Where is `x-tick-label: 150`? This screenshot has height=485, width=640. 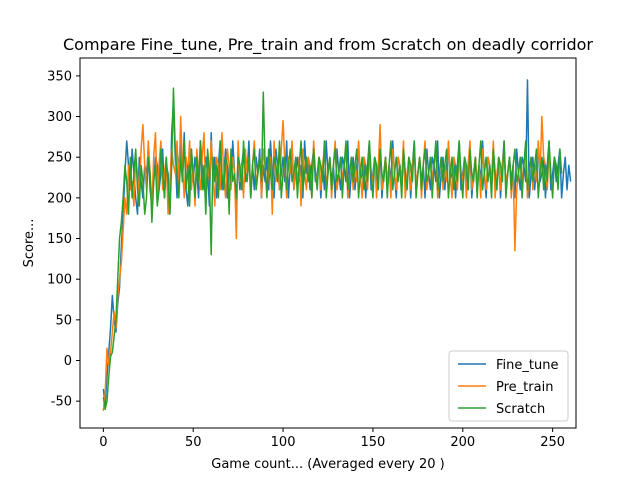
x-tick-label: 150 is located at coordinates (373, 442).